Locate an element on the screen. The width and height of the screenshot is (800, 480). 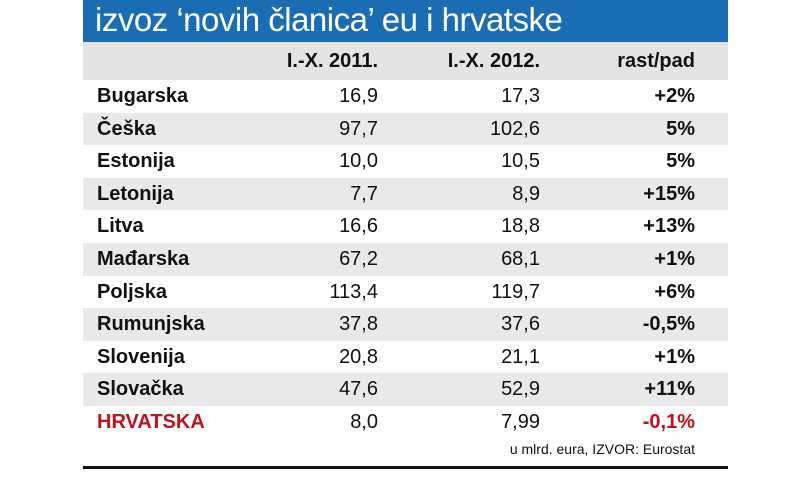
value-cell: 68,1 is located at coordinates (520, 259).